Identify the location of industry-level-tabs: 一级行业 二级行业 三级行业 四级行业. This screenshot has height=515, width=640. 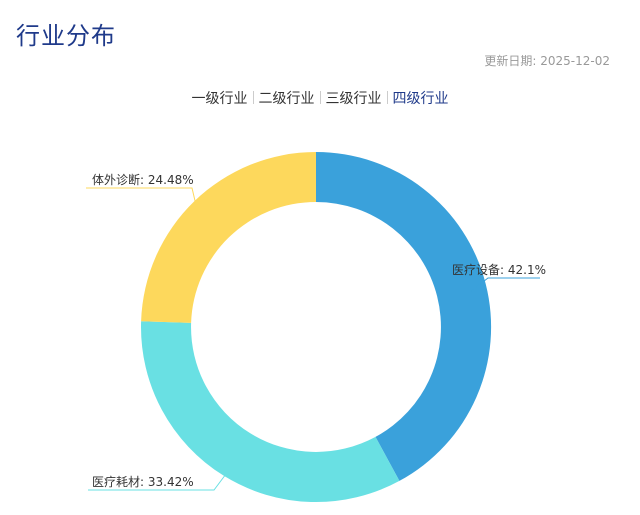
(320, 98).